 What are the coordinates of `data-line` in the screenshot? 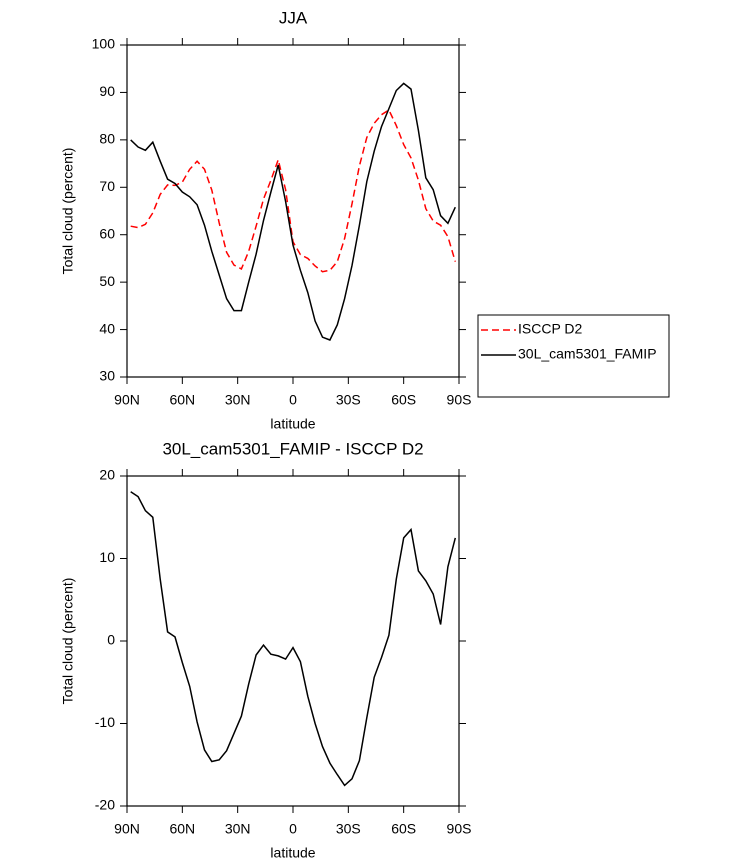 It's located at (293, 211).